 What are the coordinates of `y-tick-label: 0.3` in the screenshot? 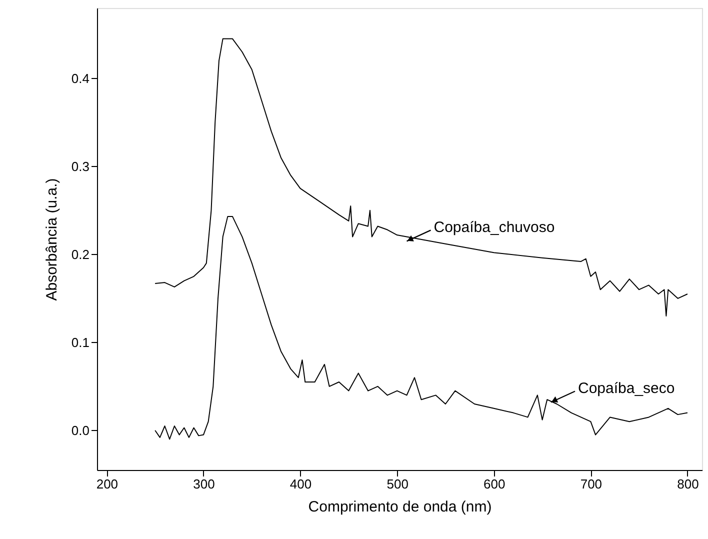 It's located at (80, 166).